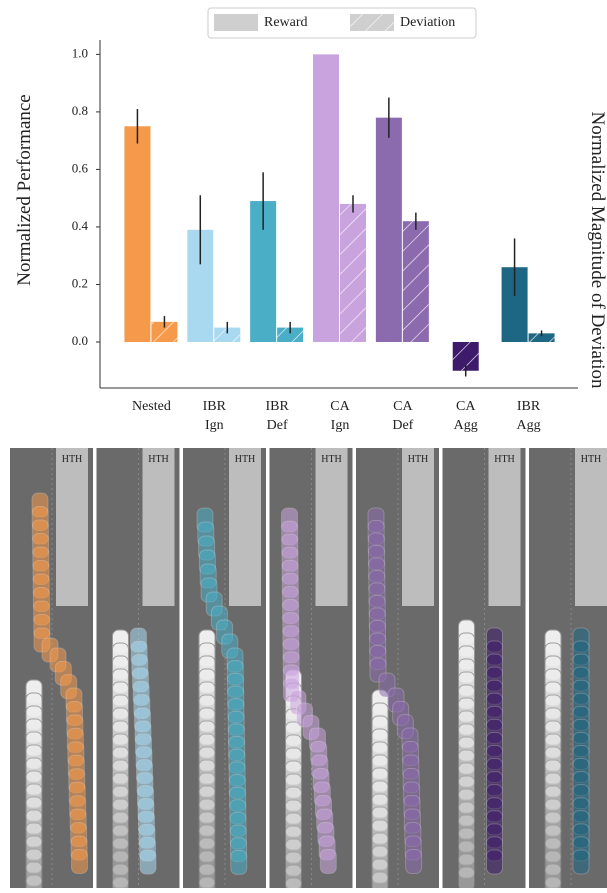 Image resolution: width=607 pixels, height=893 pixels. What do you see at coordinates (80, 52) in the screenshot?
I see `y-tick-label: 1.0` at bounding box center [80, 52].